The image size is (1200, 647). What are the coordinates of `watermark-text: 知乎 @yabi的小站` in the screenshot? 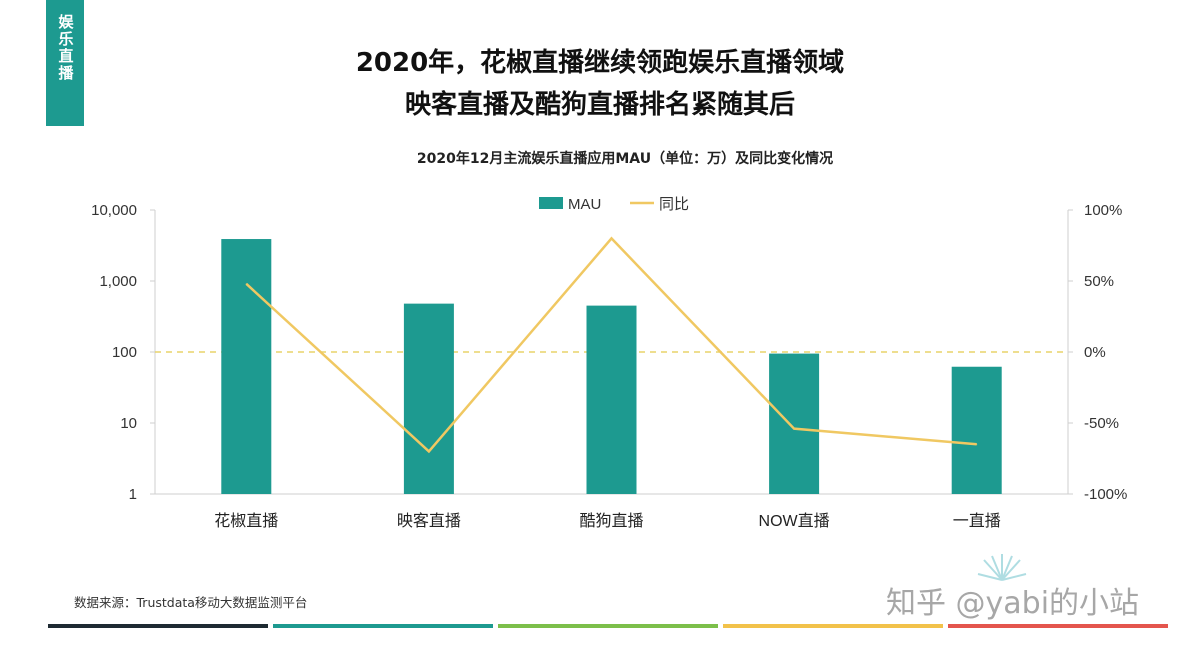 It's located at (1013, 603).